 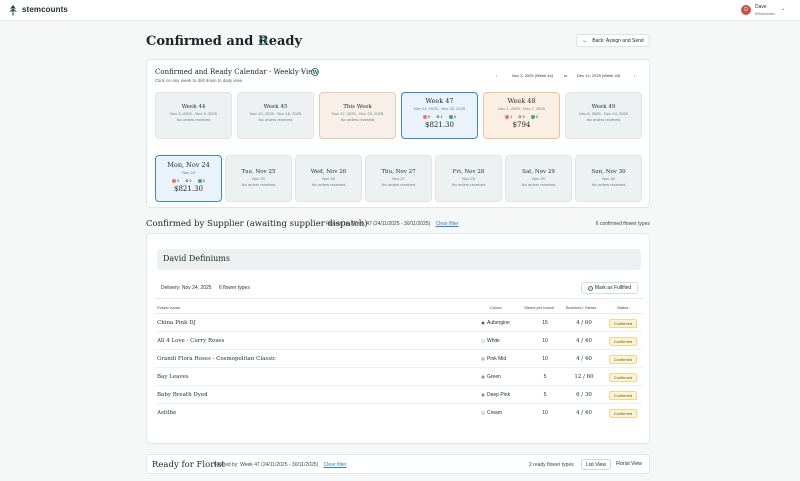 What do you see at coordinates (521, 125) in the screenshot?
I see `week-amount: $794` at bounding box center [521, 125].